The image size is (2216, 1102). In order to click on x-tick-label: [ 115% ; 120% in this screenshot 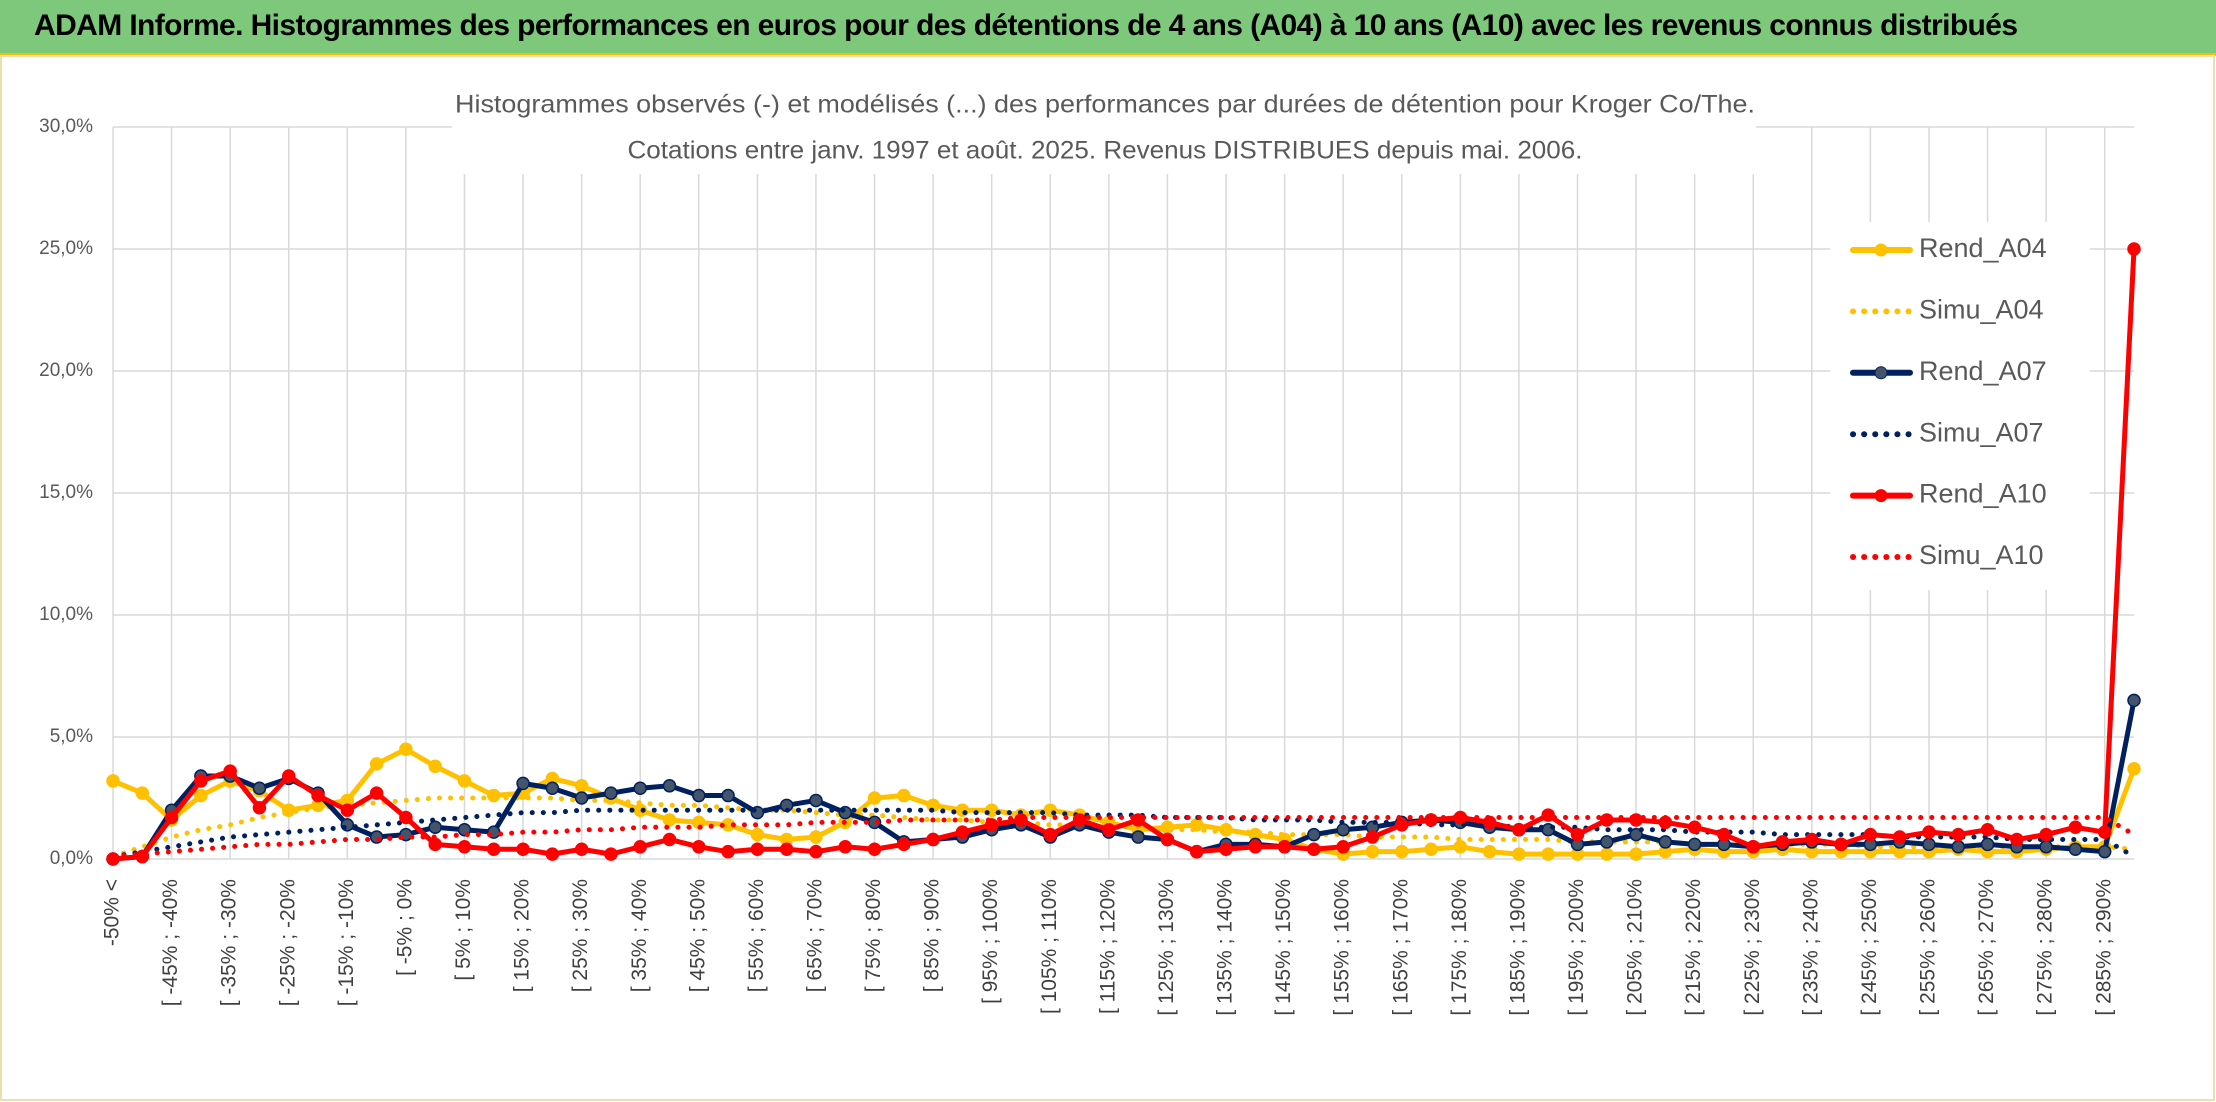, I will do `click(1107, 946)`.